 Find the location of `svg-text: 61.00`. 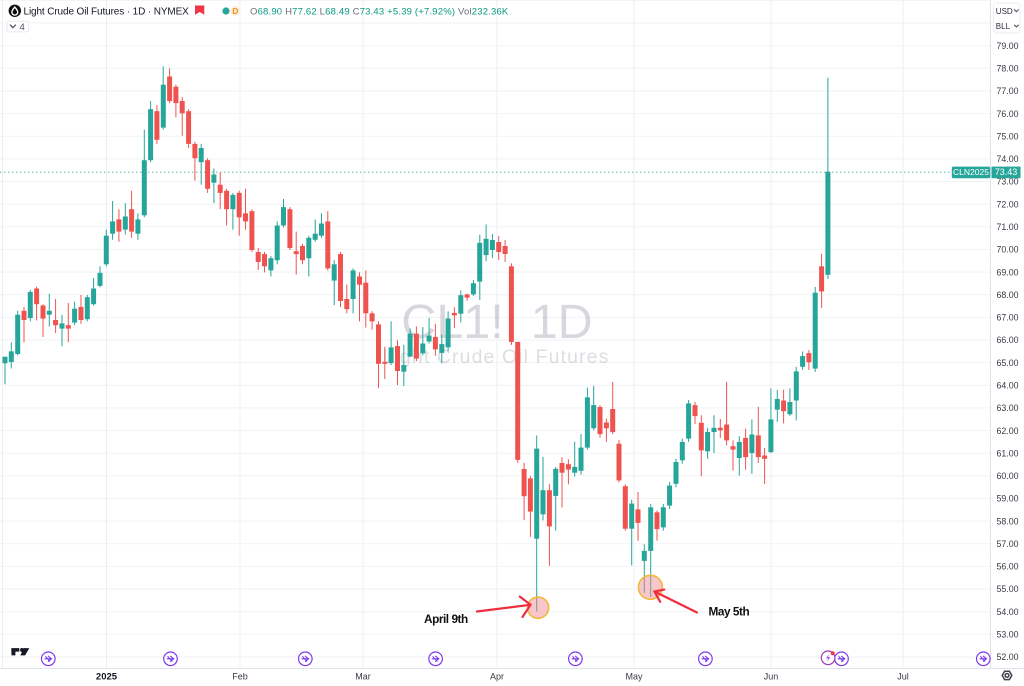

svg-text: 61.00 is located at coordinates (1008, 453).